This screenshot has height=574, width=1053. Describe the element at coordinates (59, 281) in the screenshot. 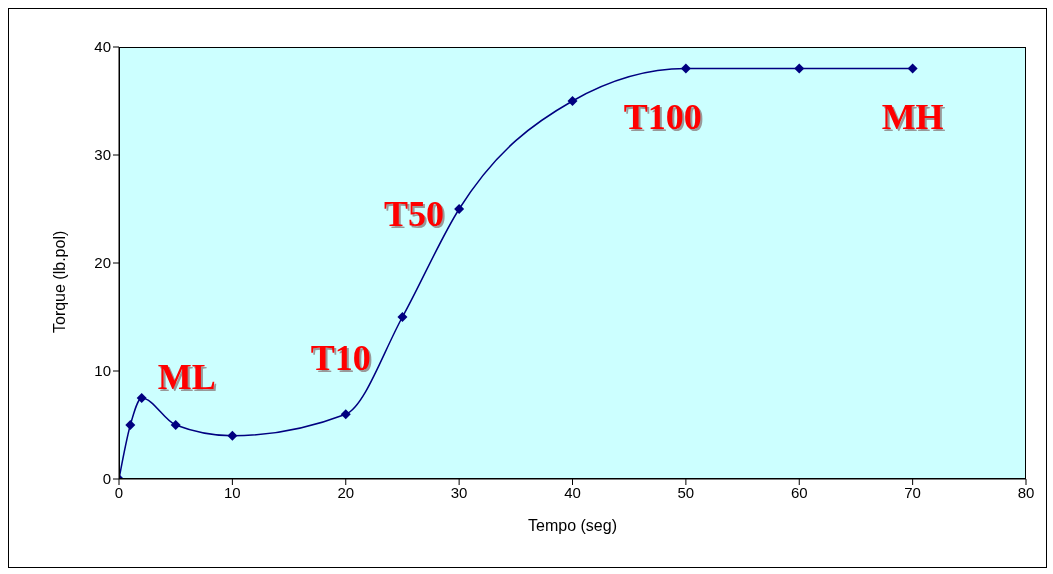

I see `y-axis-title: Torque (lb.pol)` at that location.